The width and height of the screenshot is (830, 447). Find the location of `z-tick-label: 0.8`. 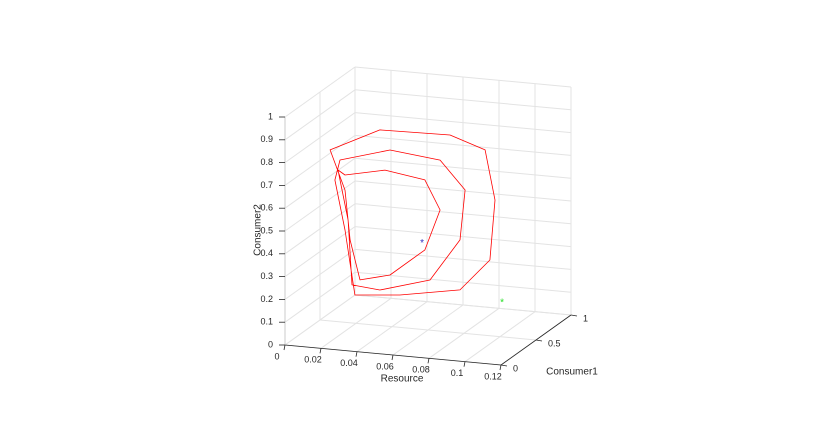

z-tick-label: 0.8 is located at coordinates (266, 162).